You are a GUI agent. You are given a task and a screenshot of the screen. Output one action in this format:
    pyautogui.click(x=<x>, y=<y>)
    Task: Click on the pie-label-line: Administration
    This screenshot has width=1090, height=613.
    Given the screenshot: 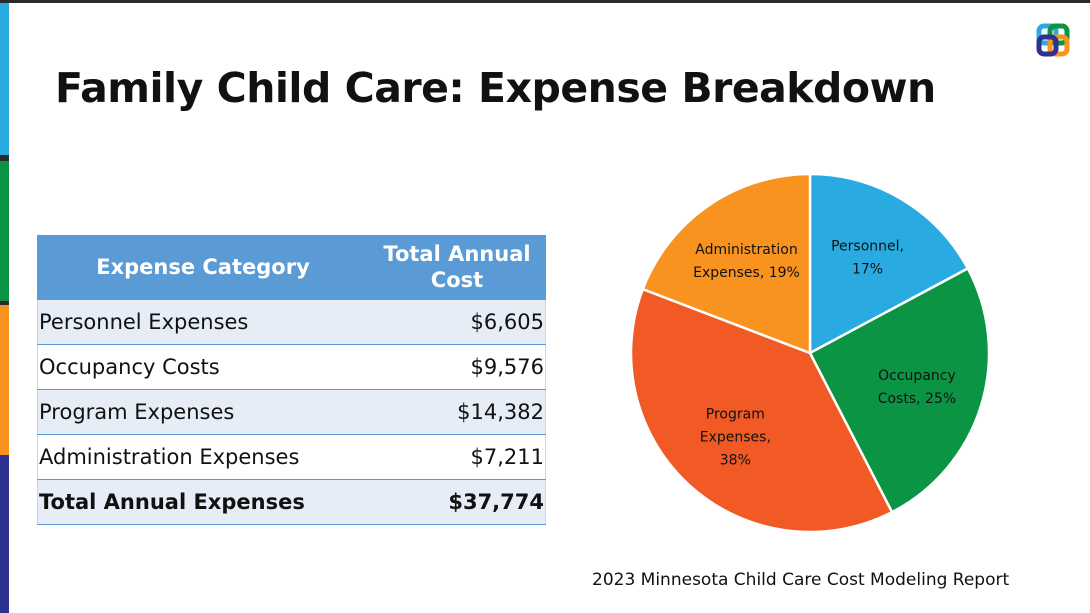 What is the action you would take?
    pyautogui.click(x=746, y=250)
    